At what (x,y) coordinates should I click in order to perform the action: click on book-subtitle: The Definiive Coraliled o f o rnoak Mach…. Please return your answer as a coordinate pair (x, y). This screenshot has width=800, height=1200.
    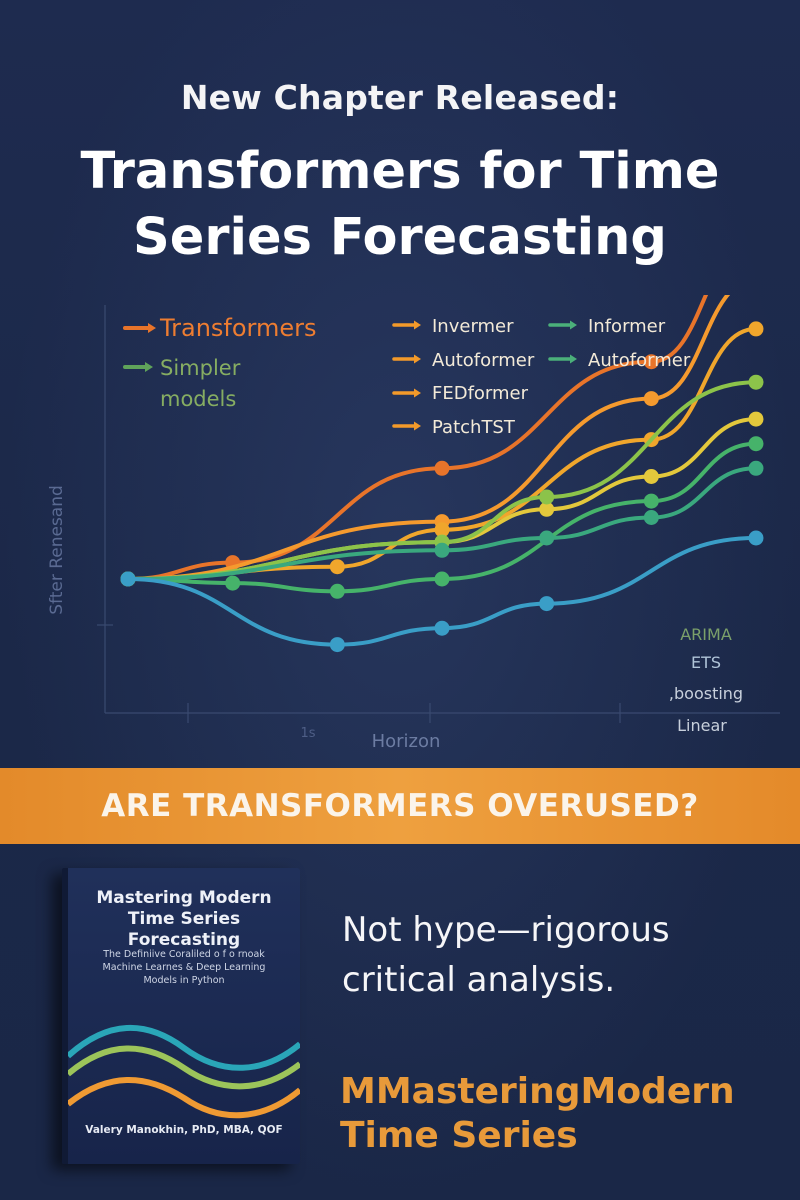
    Looking at the image, I should click on (184, 967).